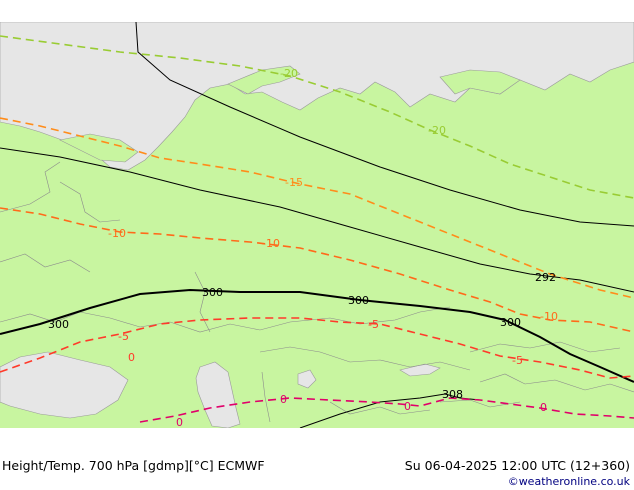  What do you see at coordinates (545, 277) in the screenshot?
I see `label-height-292: 292` at bounding box center [545, 277].